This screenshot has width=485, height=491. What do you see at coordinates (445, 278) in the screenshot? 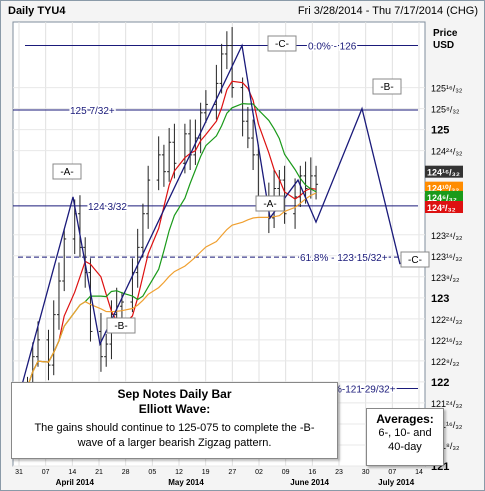
I see `y-tick-label: 123⁸/₃₂` at bounding box center [445, 278].